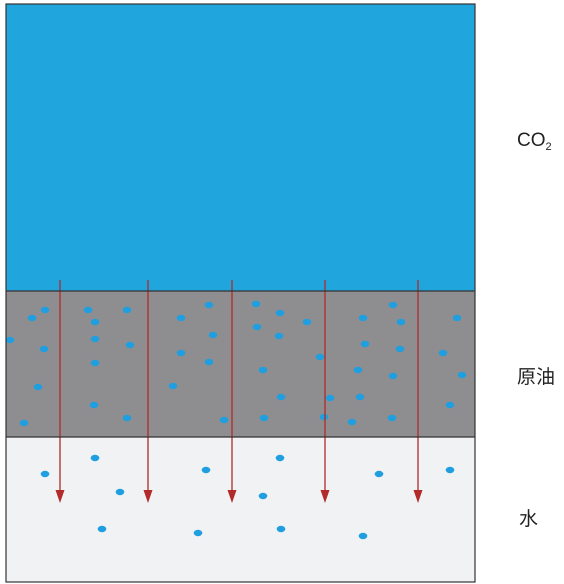 The height and width of the screenshot is (584, 564). I want to click on co2-label: CO2, so click(540, 141).